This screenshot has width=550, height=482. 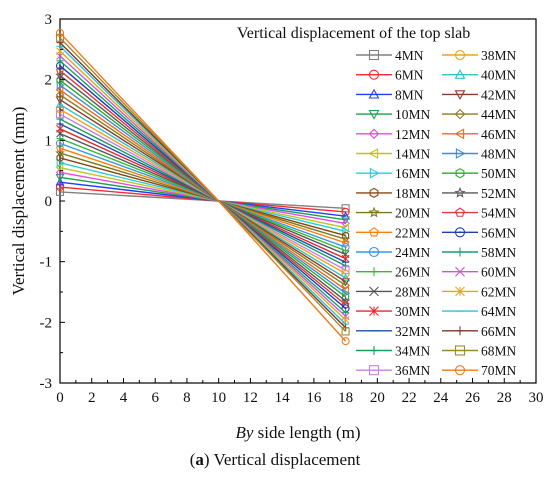 I want to click on legend-label: 58MN, so click(x=499, y=252).